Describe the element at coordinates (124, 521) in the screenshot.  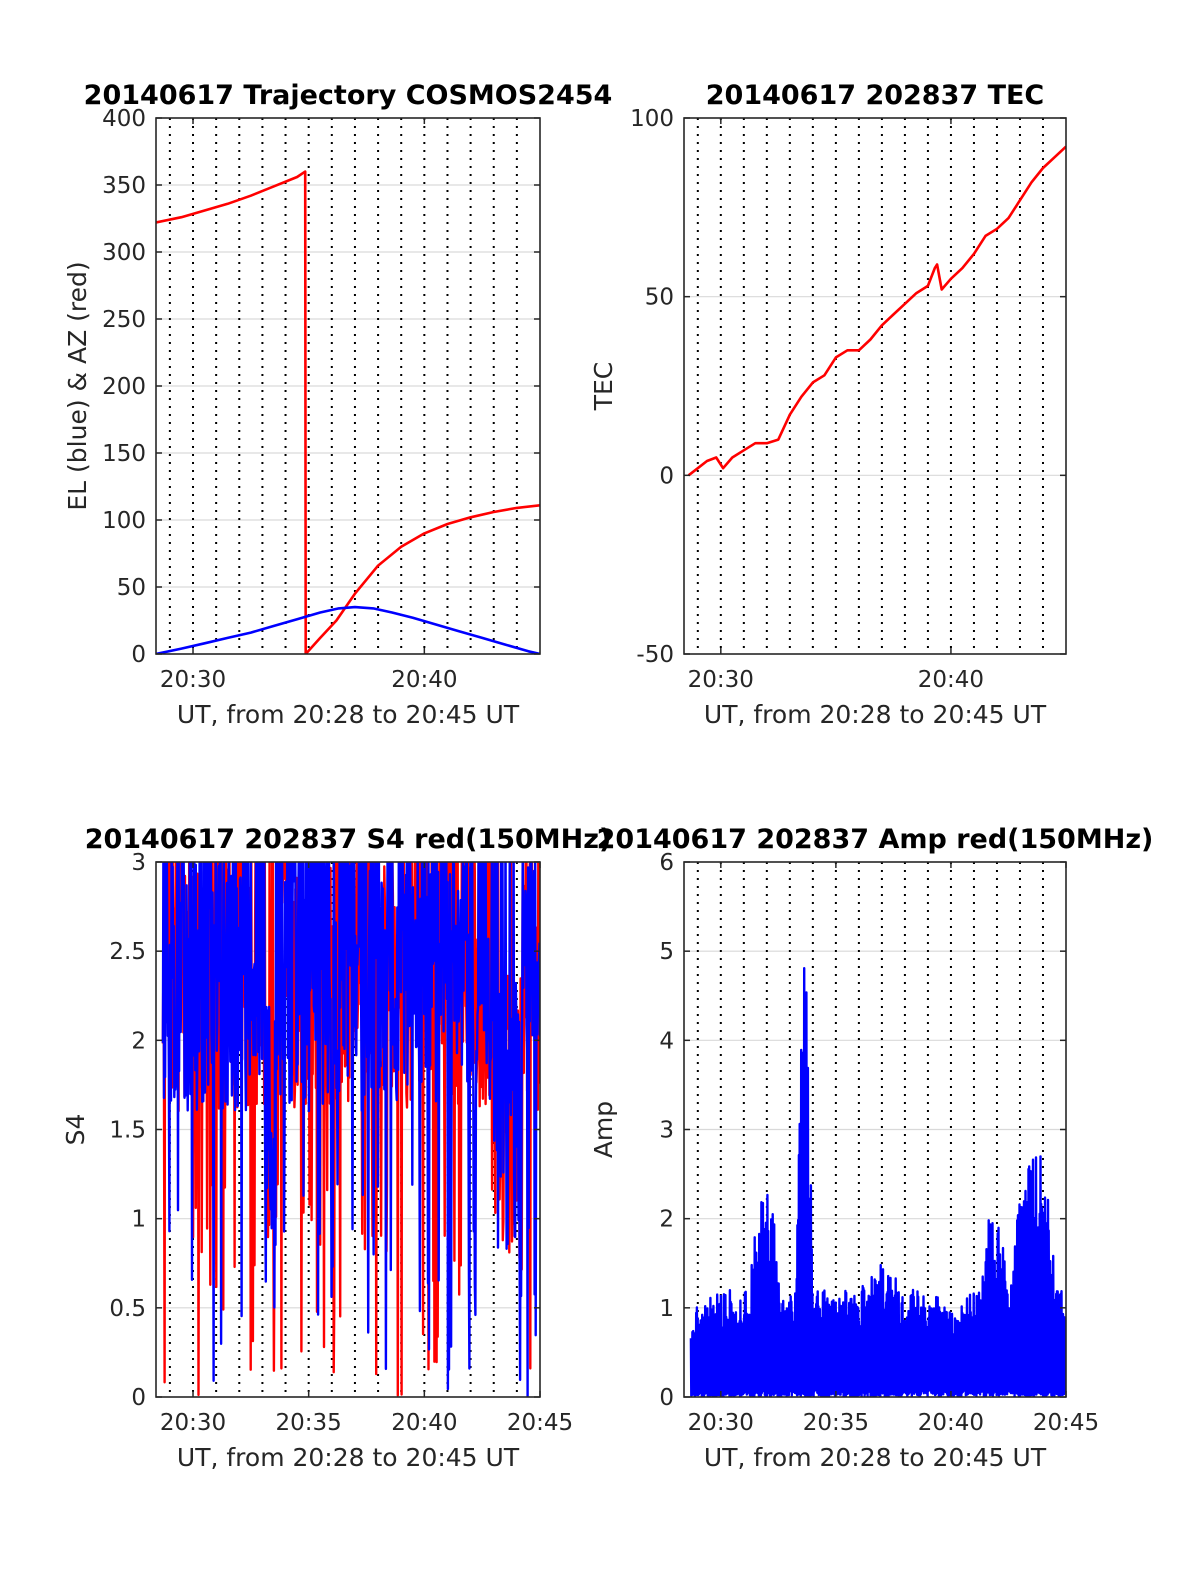
I see `trajectory-ytick-label: 100` at that location.